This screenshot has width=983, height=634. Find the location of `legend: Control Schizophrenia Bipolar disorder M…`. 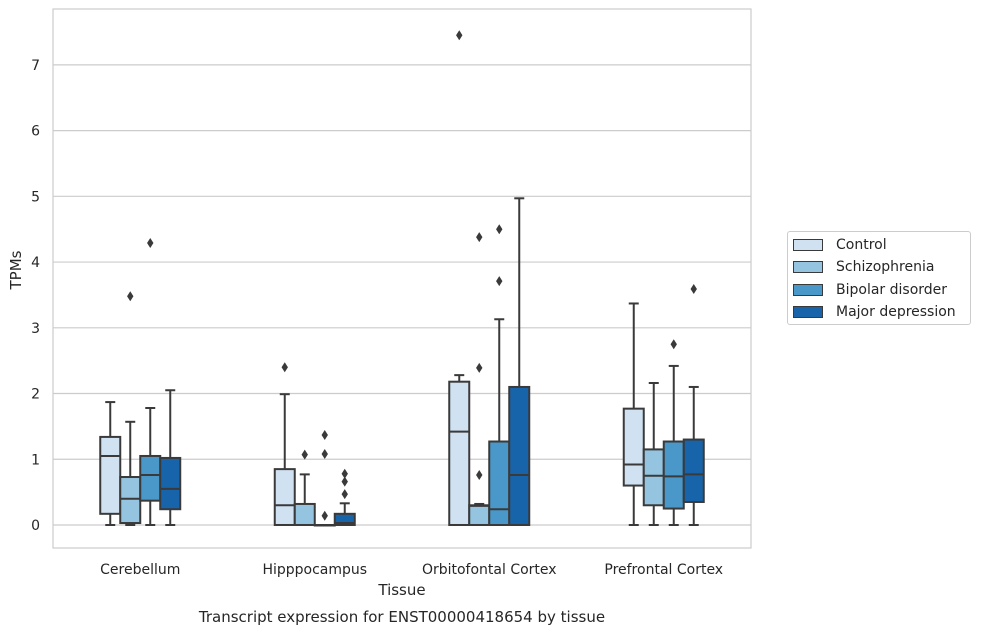

legend: Control Schizophrenia Bipolar disorder M… is located at coordinates (879, 278).